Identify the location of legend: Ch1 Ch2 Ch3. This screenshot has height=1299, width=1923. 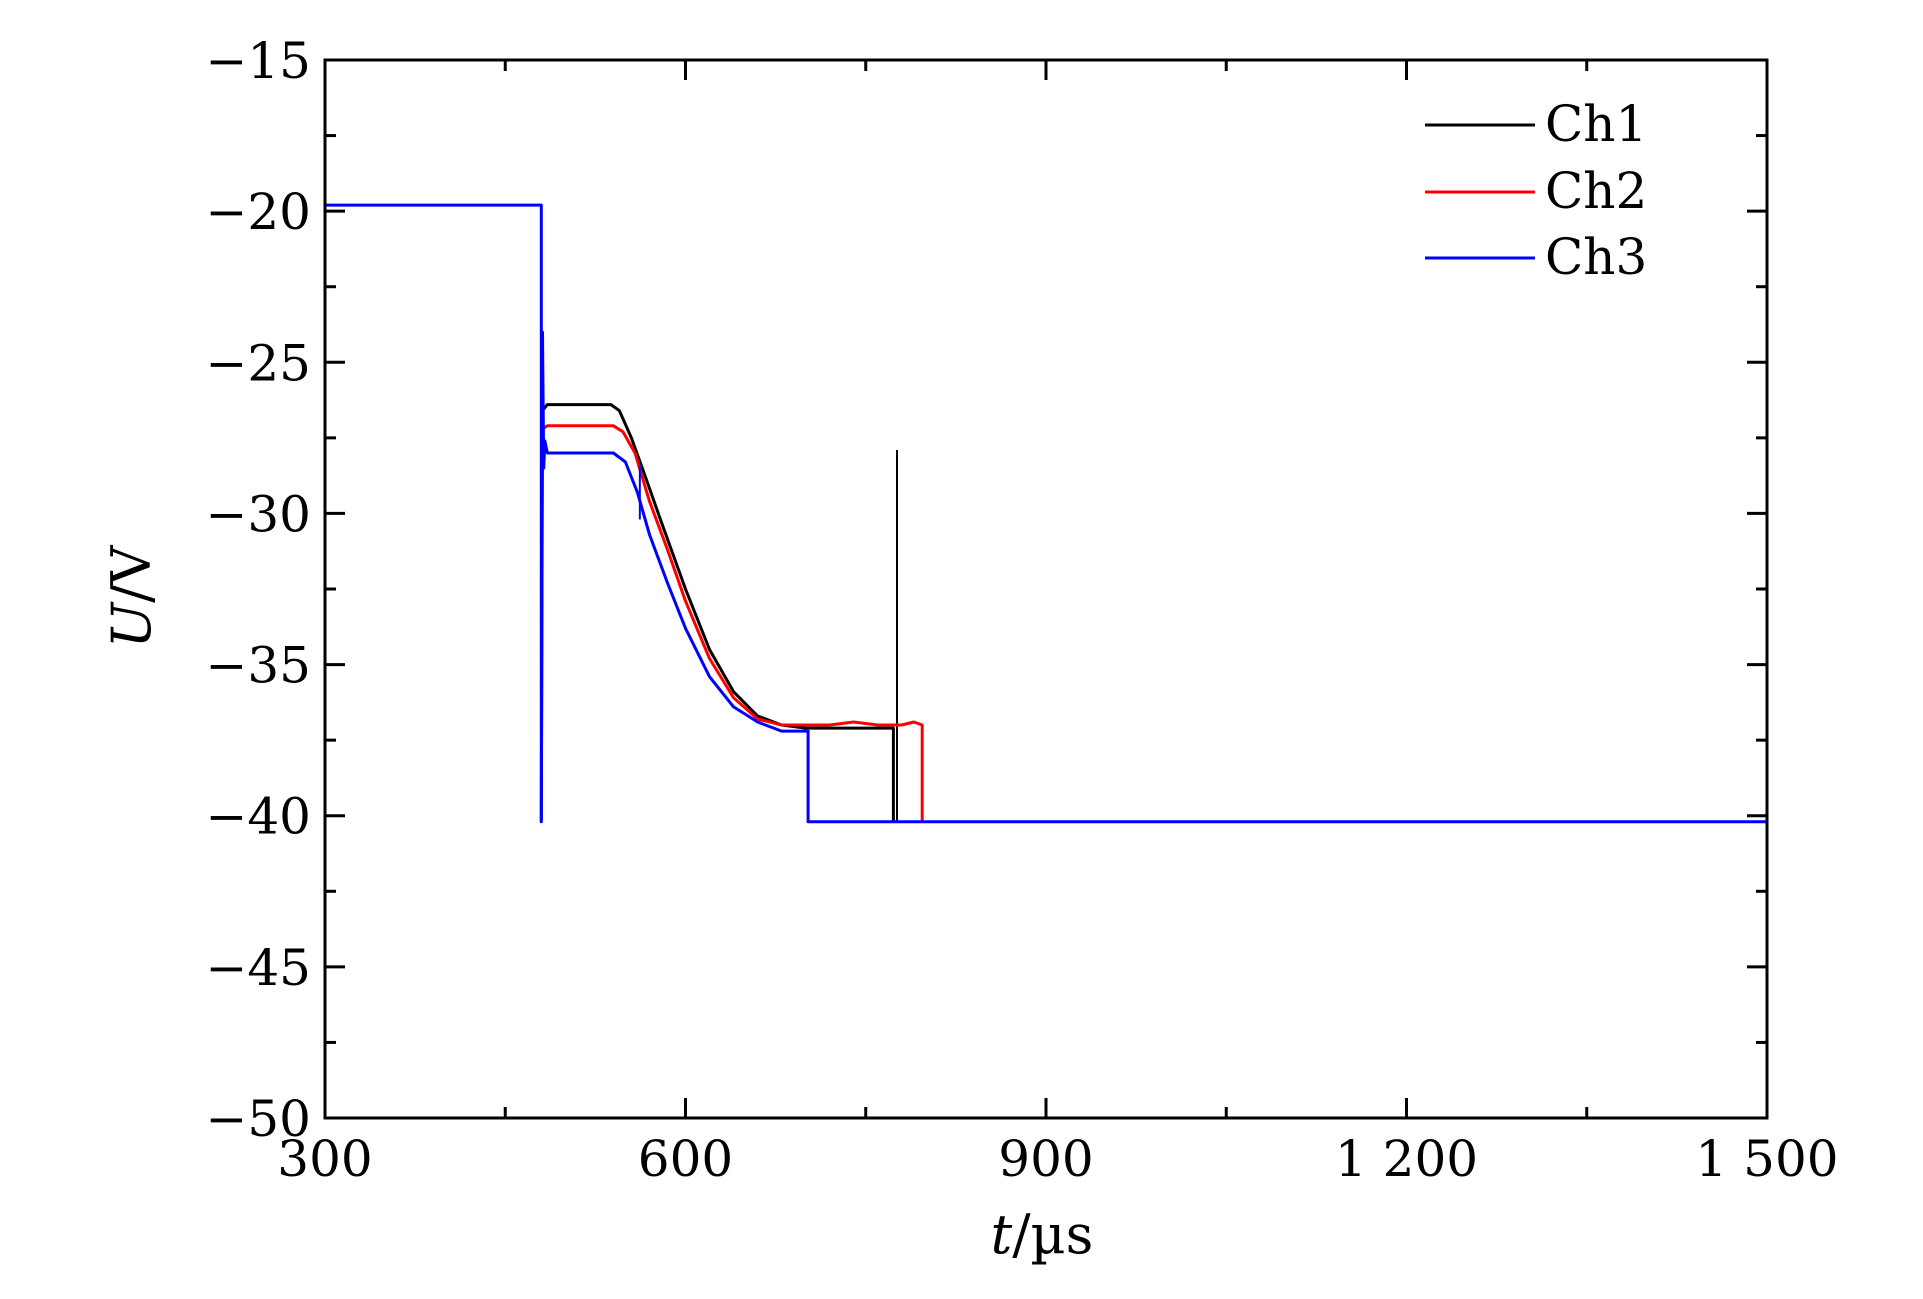
(1536, 190).